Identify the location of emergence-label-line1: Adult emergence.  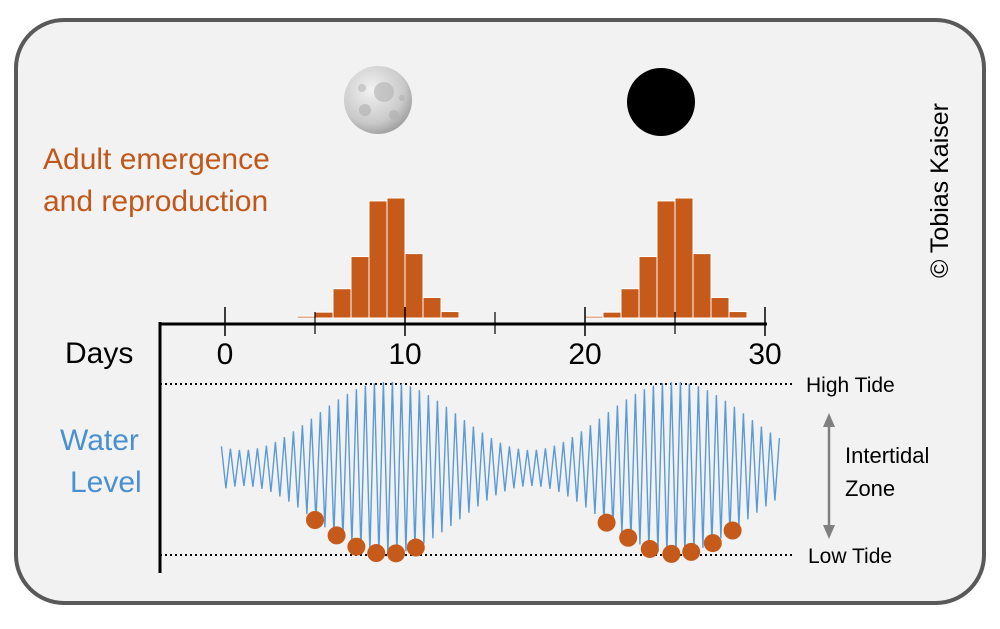
(156, 159).